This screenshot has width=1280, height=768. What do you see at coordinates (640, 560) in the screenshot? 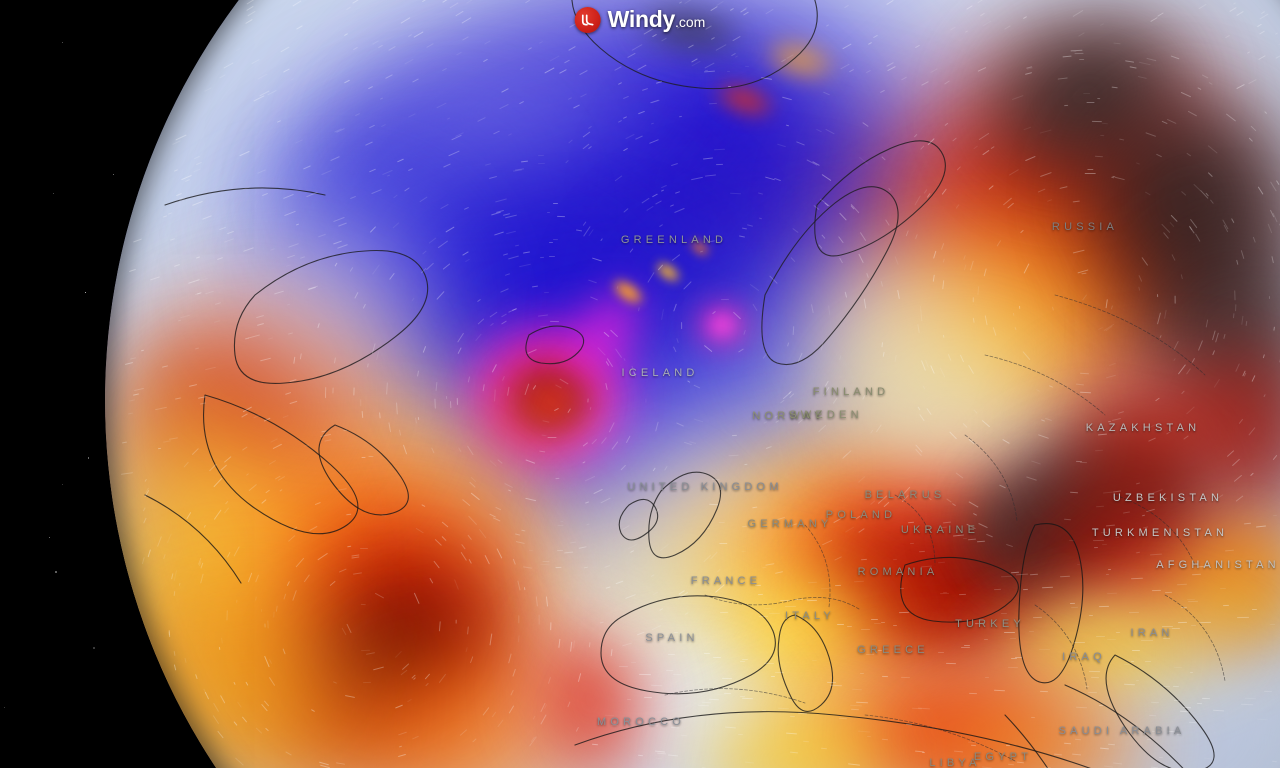
I see `weather-blob-pale-ring2` at bounding box center [640, 560].